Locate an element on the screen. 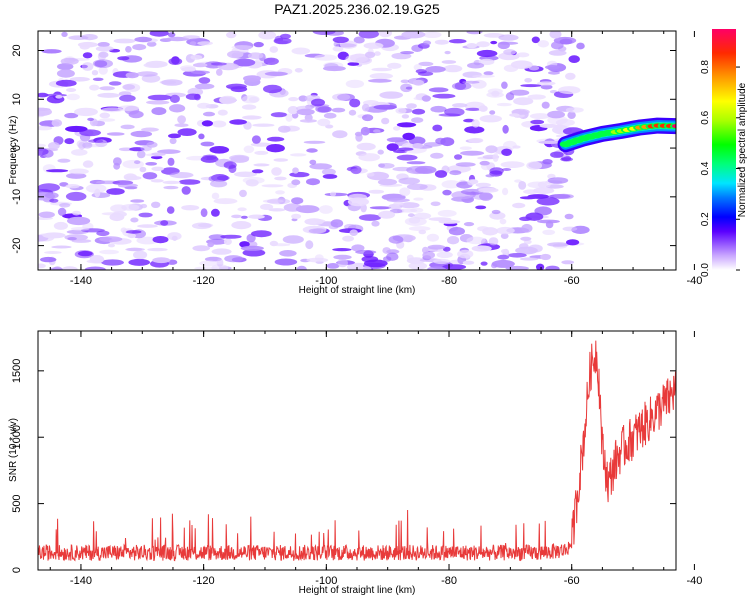 The height and width of the screenshot is (600, 750). colorbar-label: Normalized spectral amplitude is located at coordinates (742, 149).